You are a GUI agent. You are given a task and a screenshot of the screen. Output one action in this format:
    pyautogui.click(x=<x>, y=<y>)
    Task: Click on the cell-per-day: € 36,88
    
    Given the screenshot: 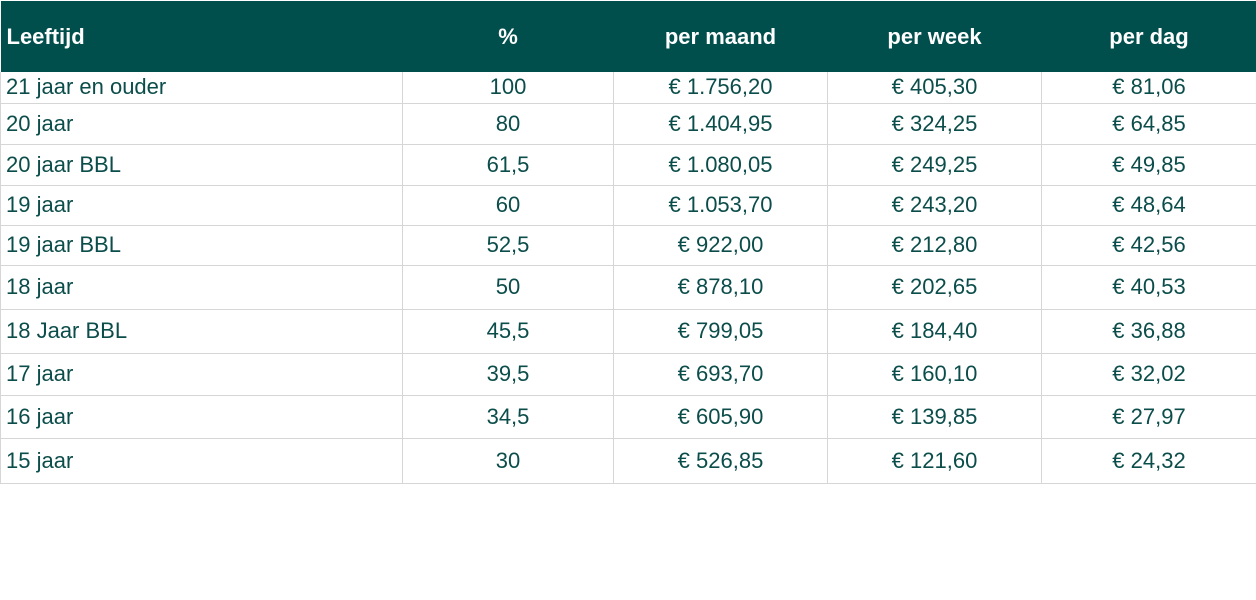 What is the action you would take?
    pyautogui.click(x=1148, y=331)
    